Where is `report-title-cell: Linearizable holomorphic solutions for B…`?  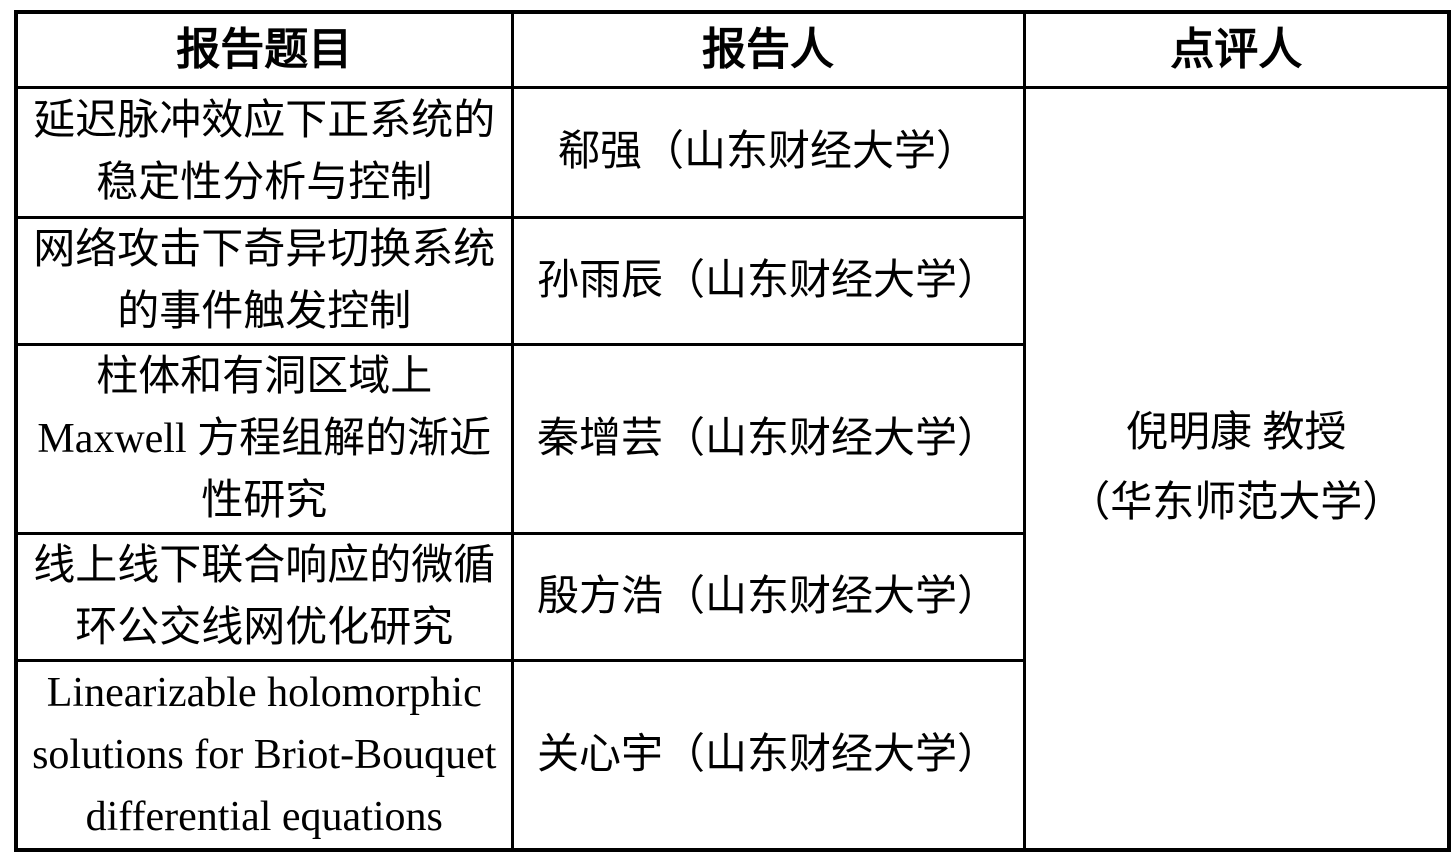 report-title-cell: Linearizable holomorphic solutions for B… is located at coordinates (264, 754).